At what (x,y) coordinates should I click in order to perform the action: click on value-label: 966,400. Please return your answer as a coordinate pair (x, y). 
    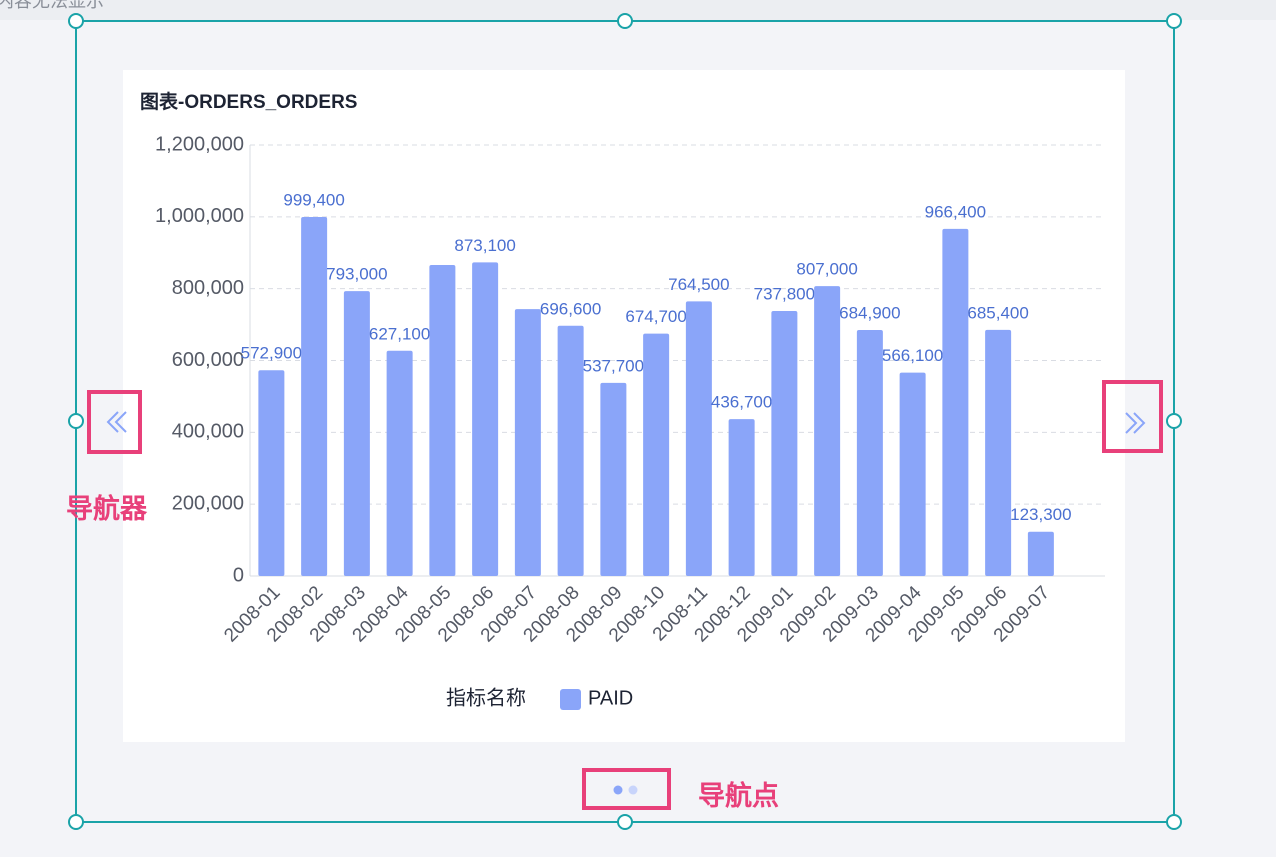
    Looking at the image, I should click on (955, 211).